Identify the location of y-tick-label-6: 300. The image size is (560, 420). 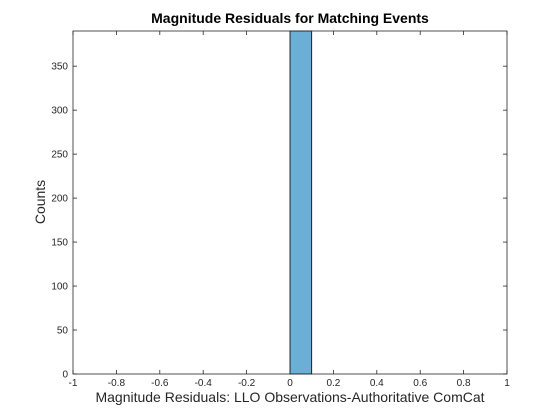
(59, 111).